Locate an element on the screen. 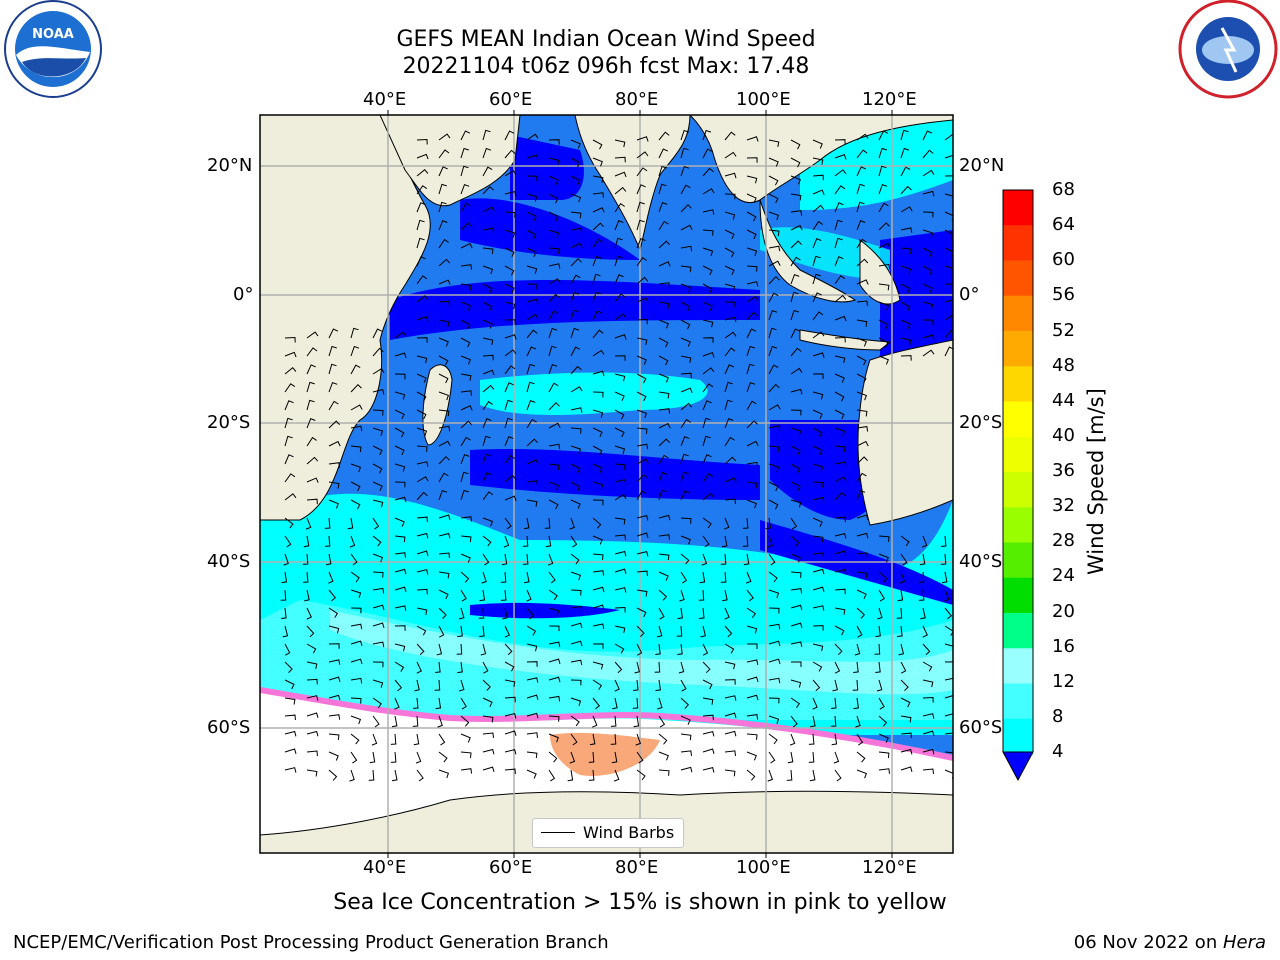 The width and height of the screenshot is (1280, 960). chart-subtitle: 20221104 t06z 096h fcst Max: 17.48 is located at coordinates (606, 66).